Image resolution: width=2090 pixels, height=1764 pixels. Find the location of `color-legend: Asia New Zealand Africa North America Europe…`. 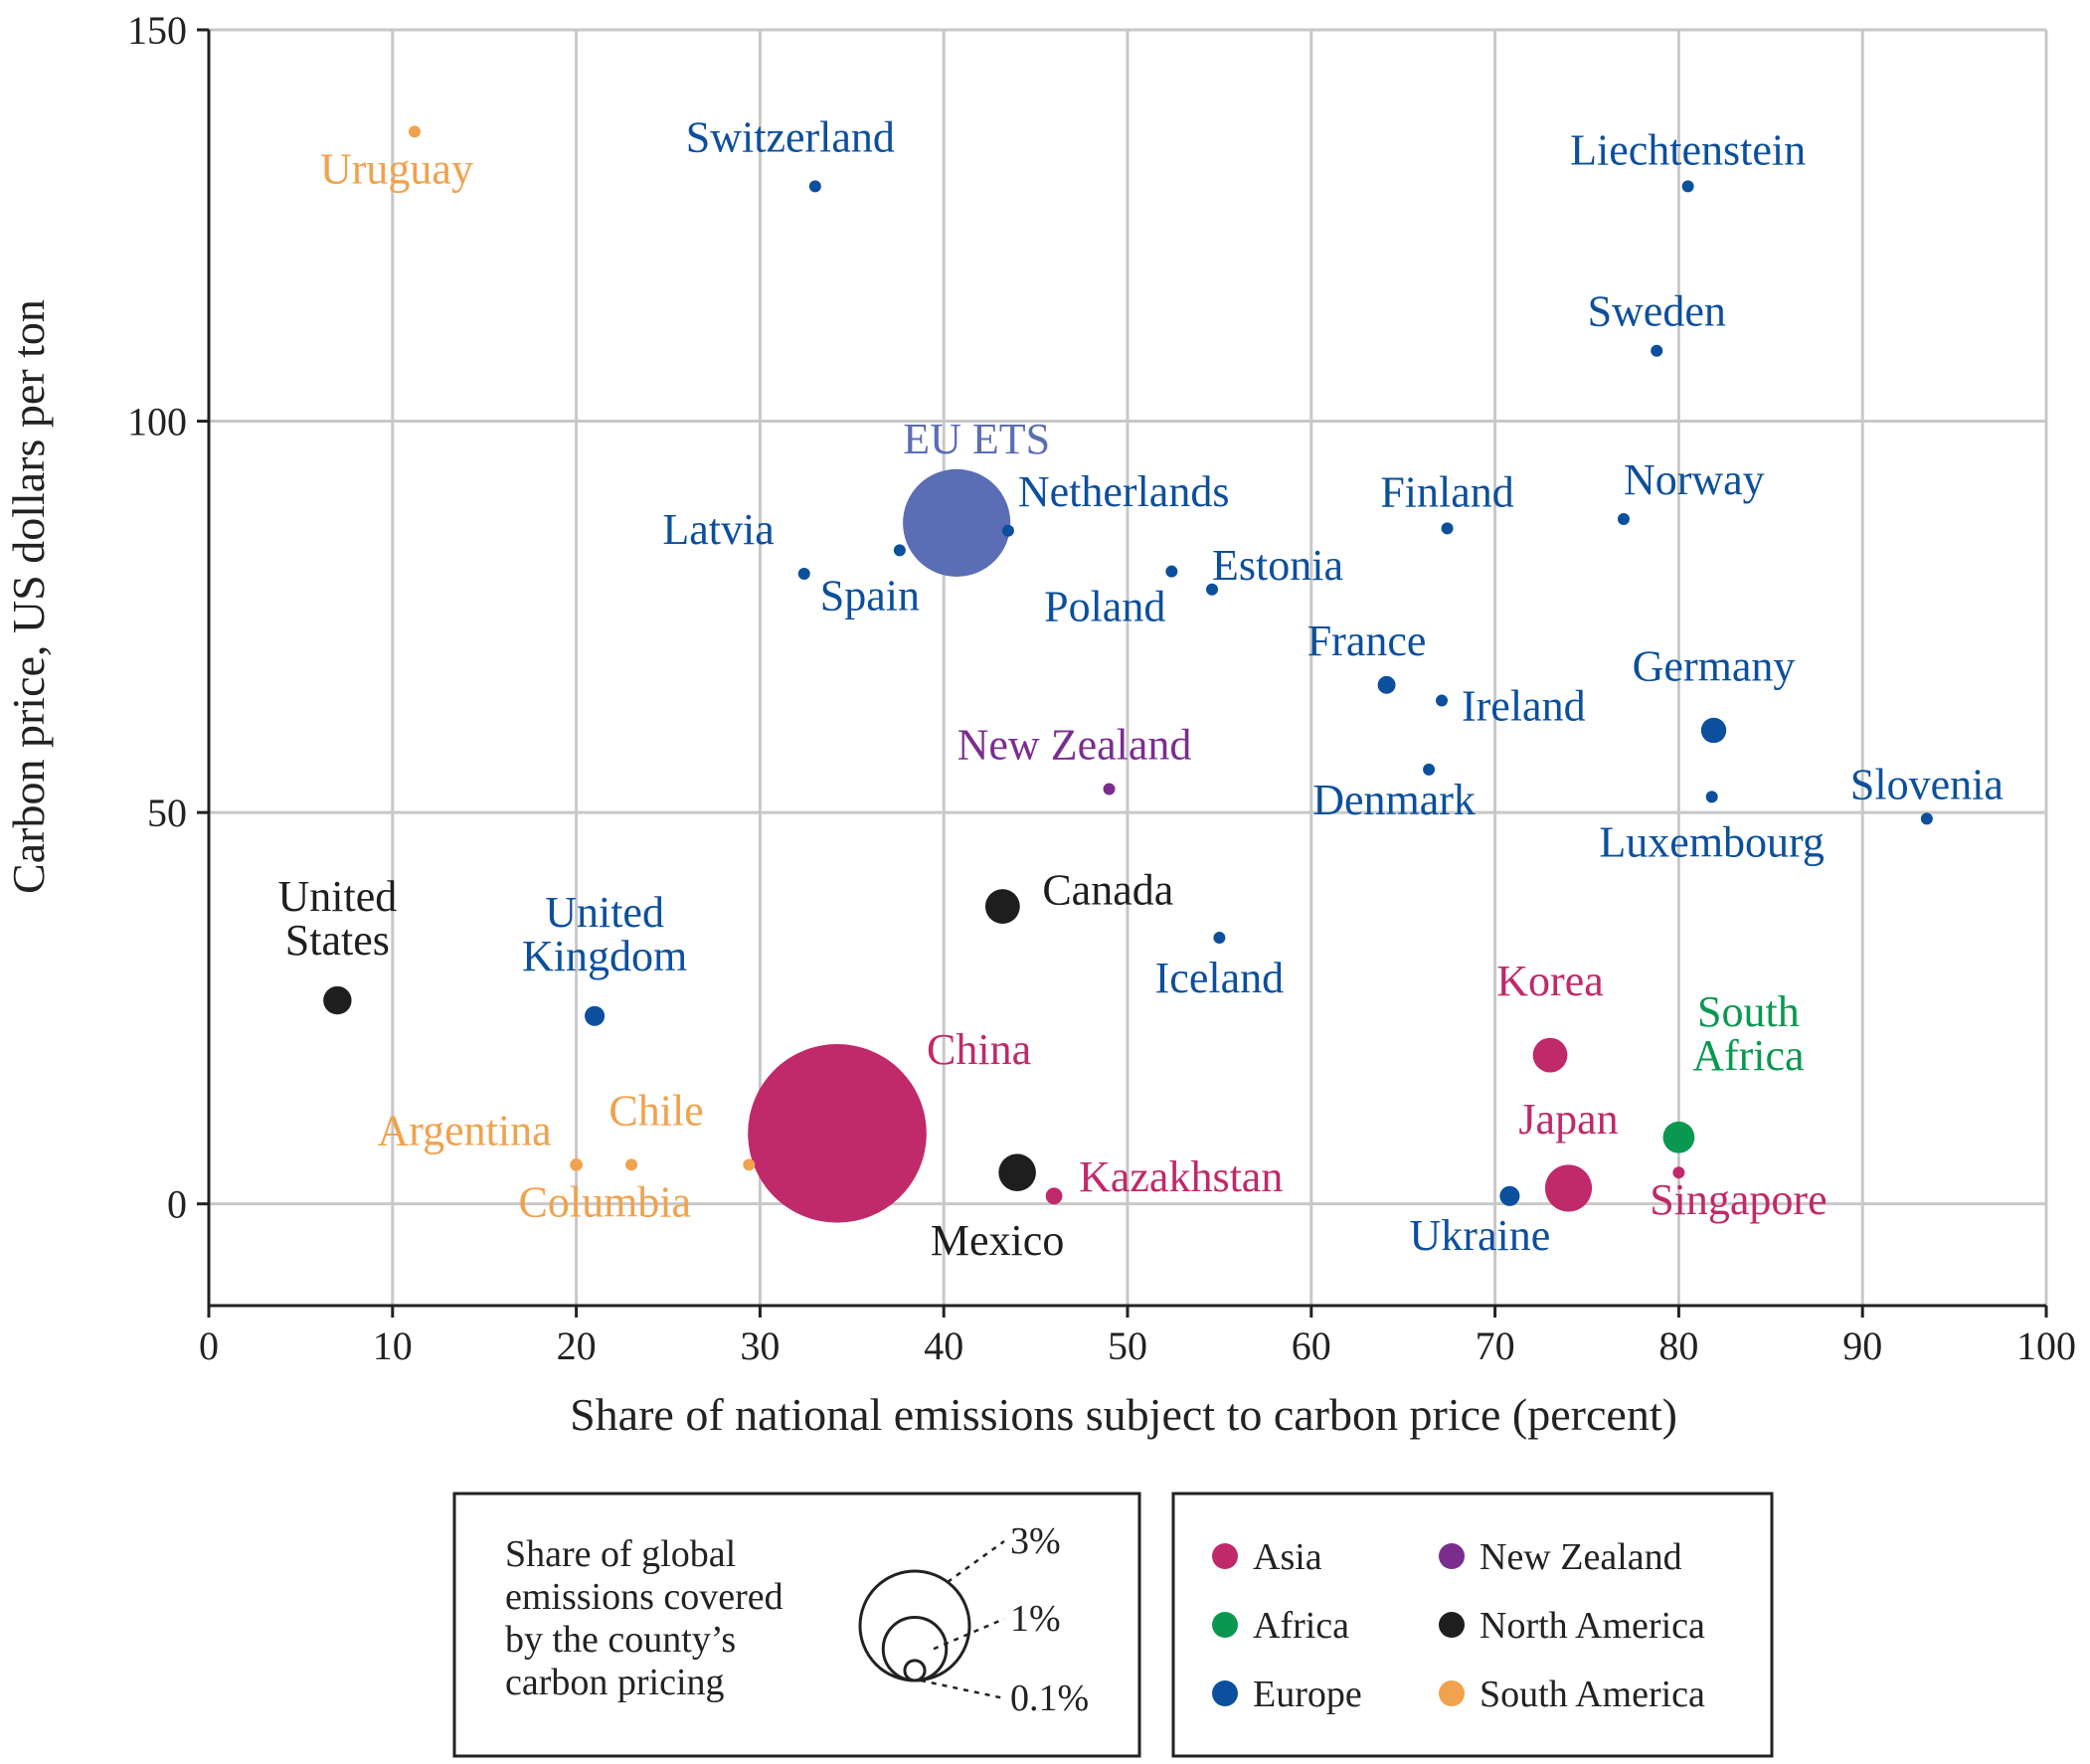

color-legend: Asia New Zealand Africa North America Europe… is located at coordinates (1472, 1625).